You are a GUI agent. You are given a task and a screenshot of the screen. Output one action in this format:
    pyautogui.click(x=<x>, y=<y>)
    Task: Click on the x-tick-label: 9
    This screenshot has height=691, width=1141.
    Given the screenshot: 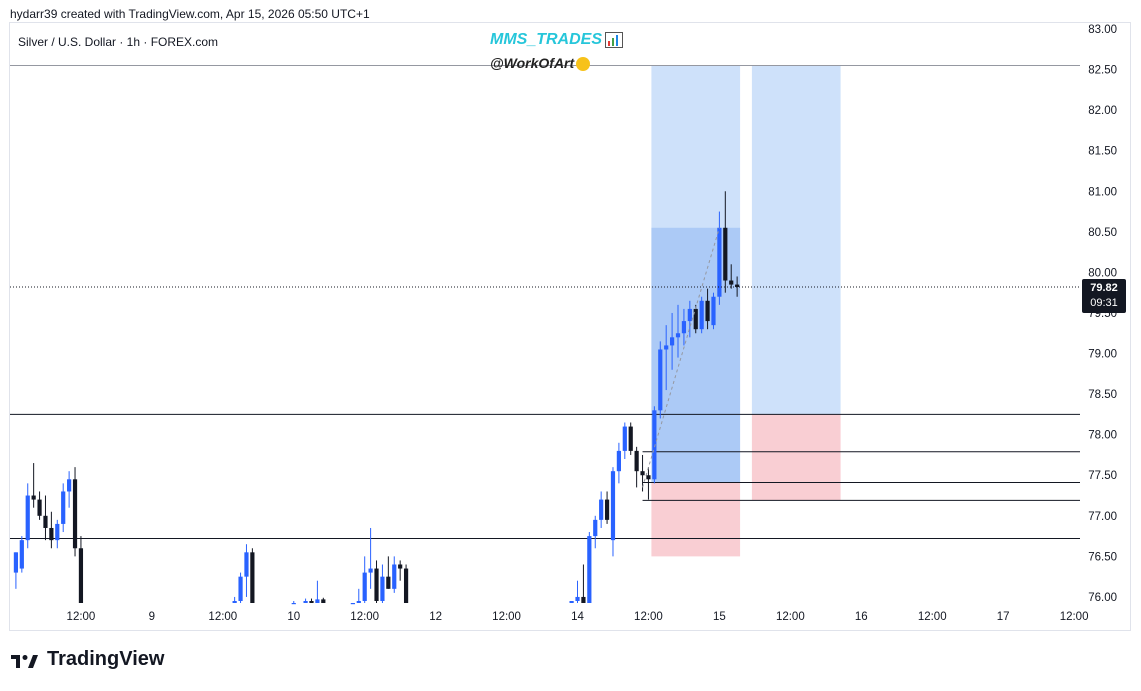 What is the action you would take?
    pyautogui.click(x=152, y=617)
    